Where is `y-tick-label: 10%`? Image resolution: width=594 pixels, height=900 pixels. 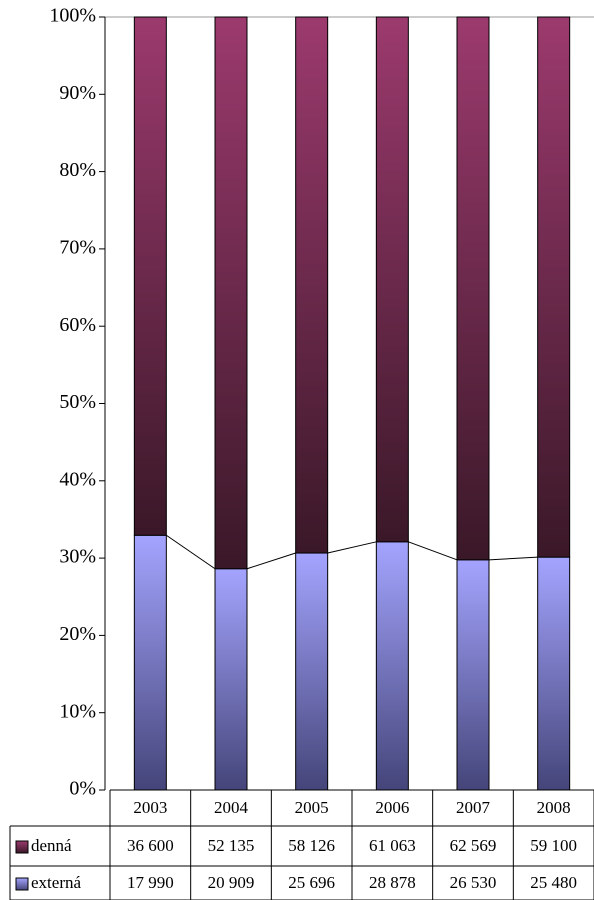 y-tick-label: 10% is located at coordinates (77, 711).